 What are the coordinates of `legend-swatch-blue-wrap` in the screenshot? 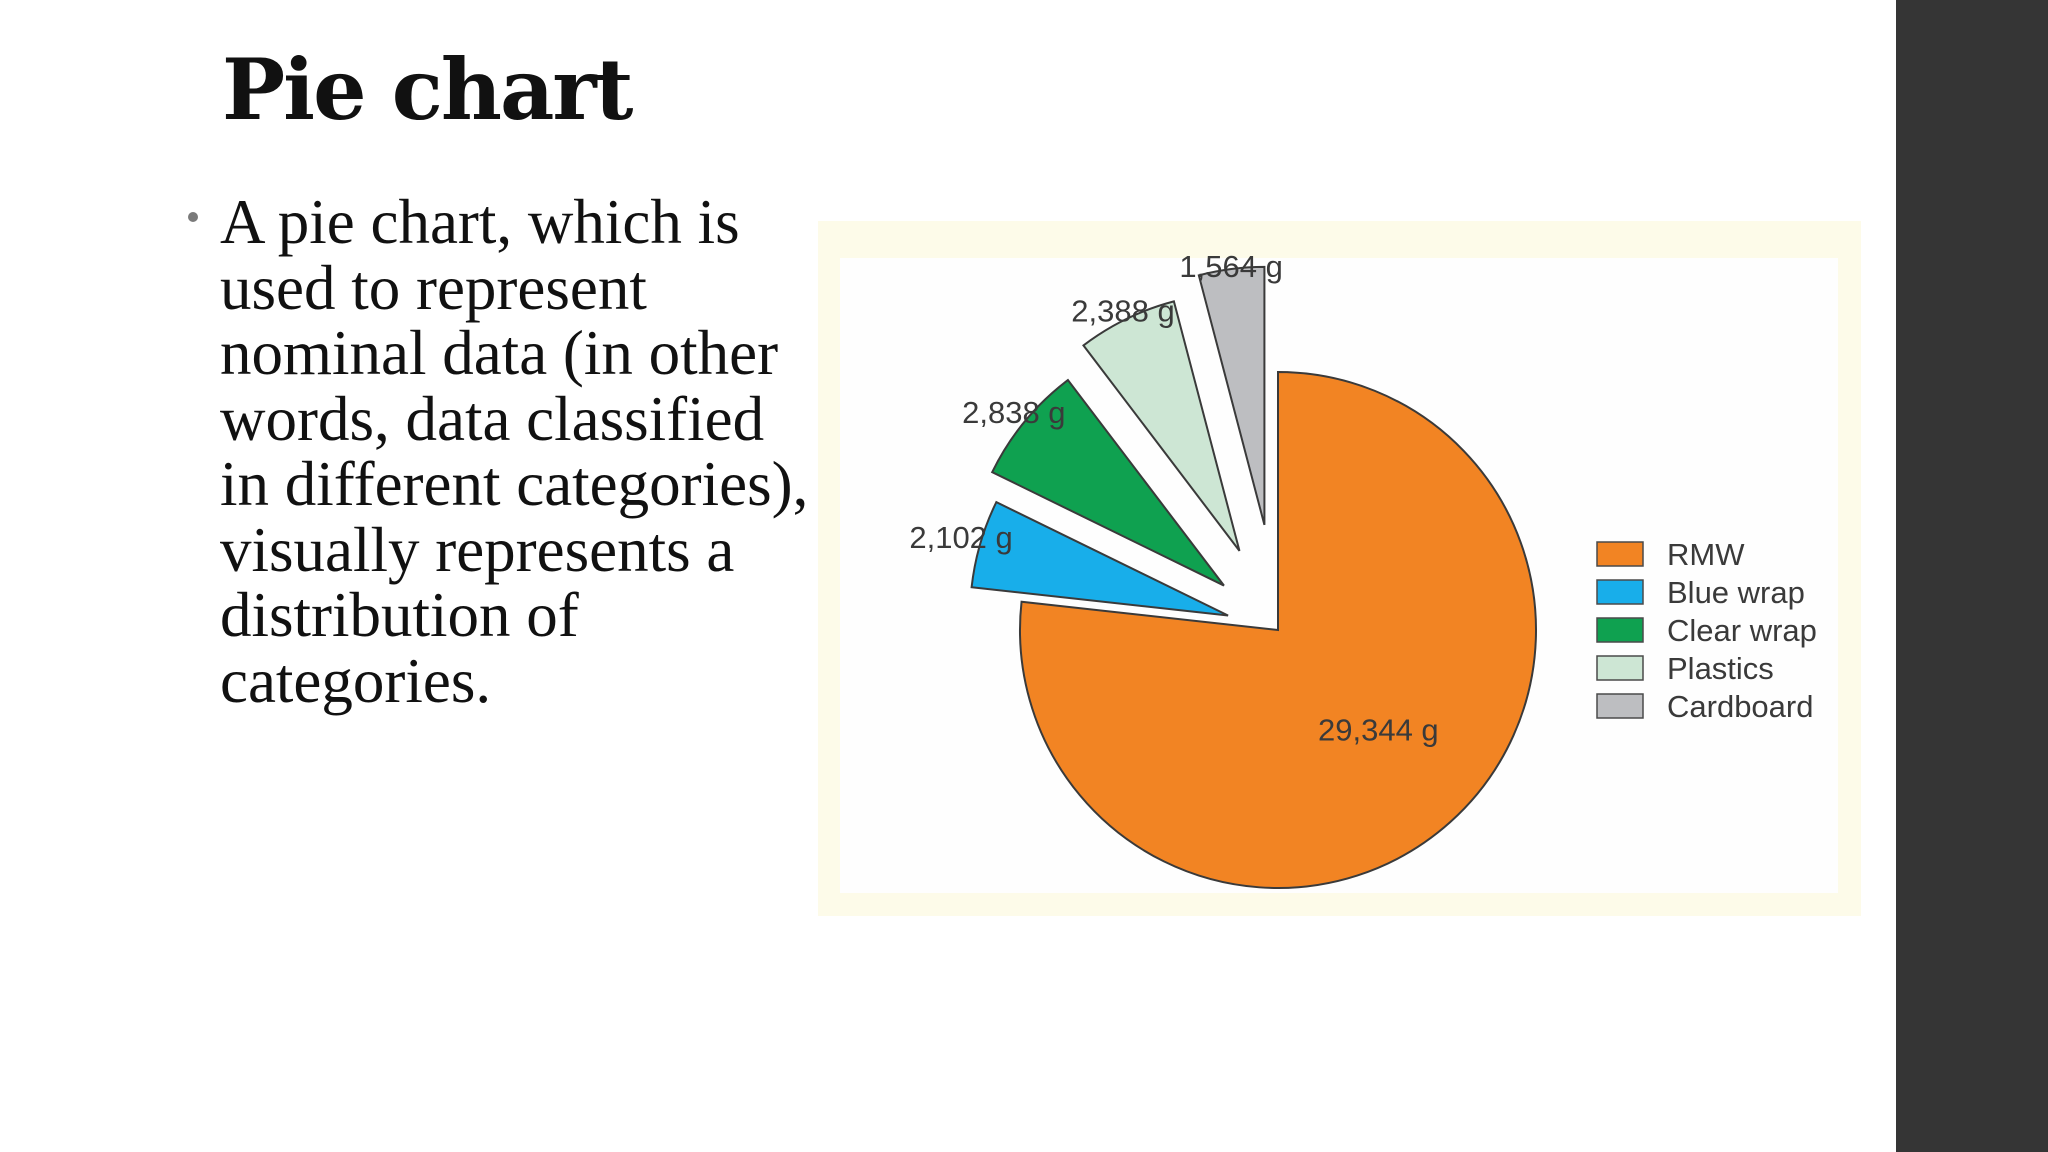 It's located at (1620, 592).